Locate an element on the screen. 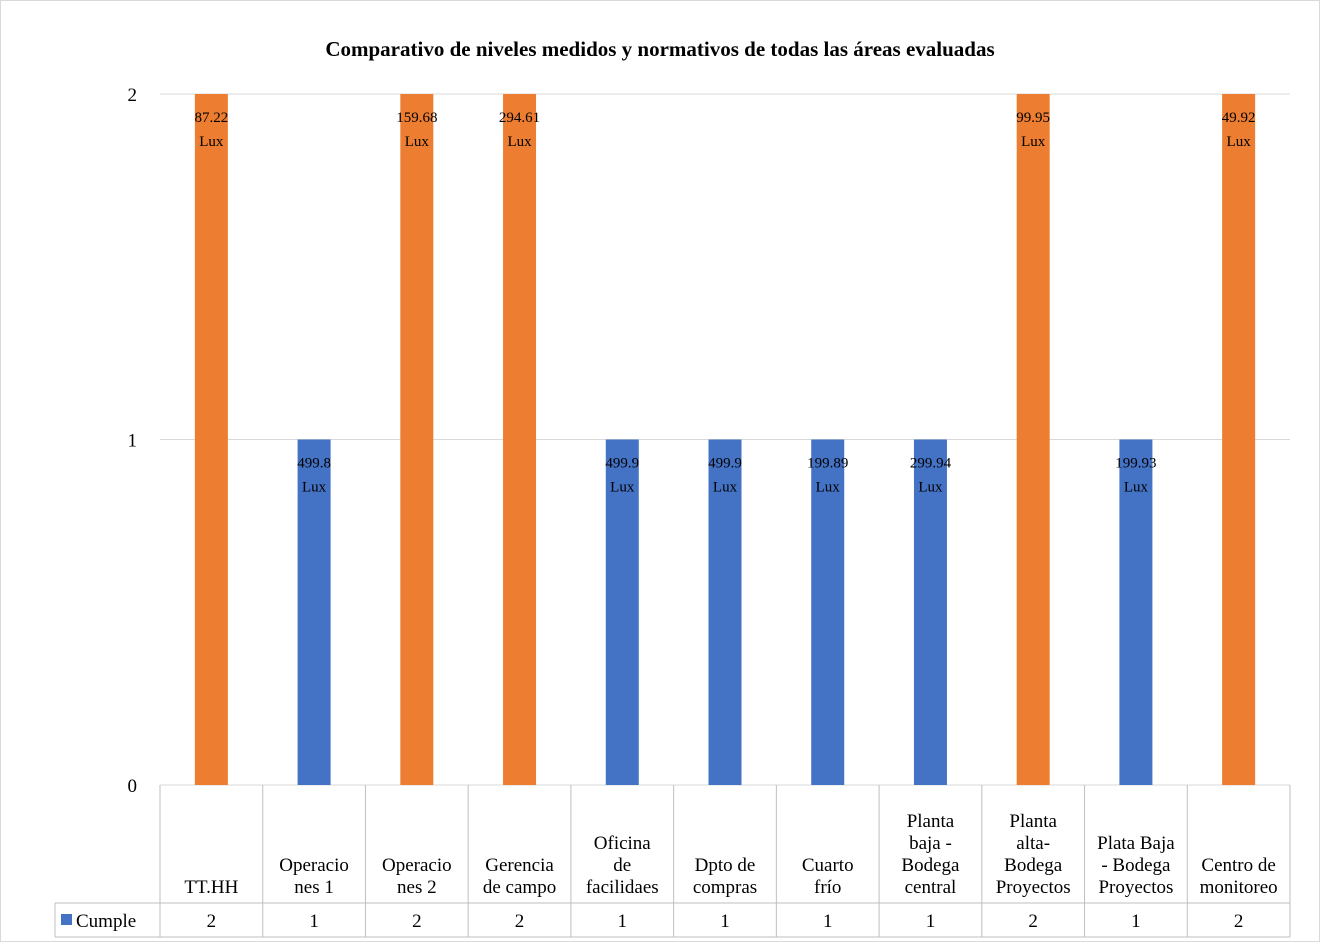 Image resolution: width=1320 pixels, height=942 pixels. category-label: TT.HH is located at coordinates (211, 887).